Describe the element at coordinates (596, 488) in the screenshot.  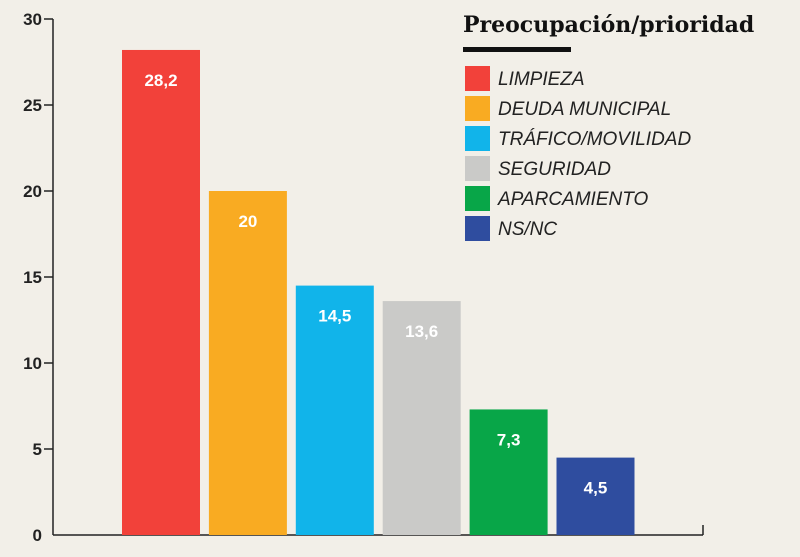
I see `bar-value-label: 4,5` at that location.